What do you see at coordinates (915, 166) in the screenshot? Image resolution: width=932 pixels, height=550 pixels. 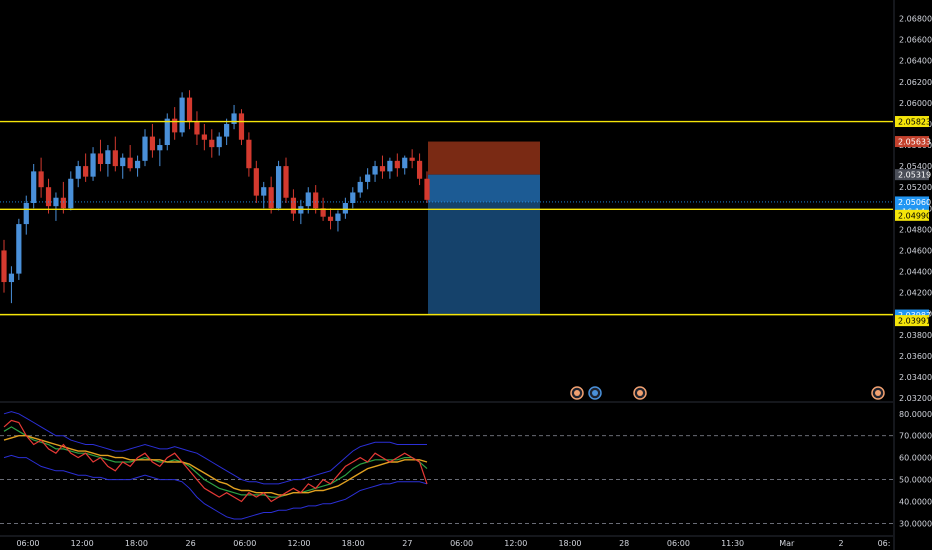 I see `price-tick-label: 2.05400` at bounding box center [915, 166].